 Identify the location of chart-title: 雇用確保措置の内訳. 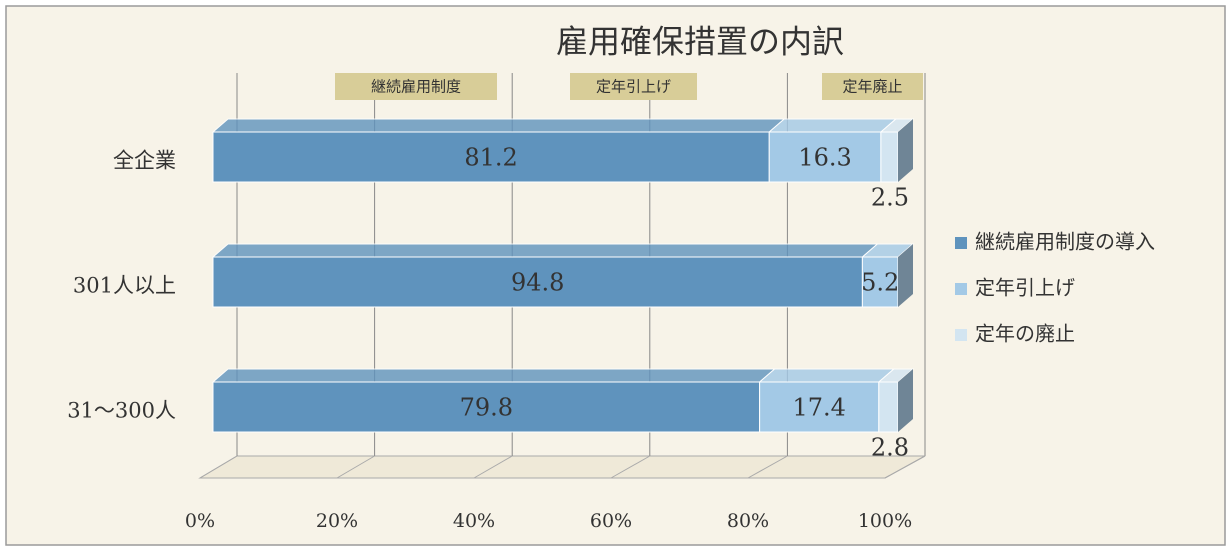
(700, 42).